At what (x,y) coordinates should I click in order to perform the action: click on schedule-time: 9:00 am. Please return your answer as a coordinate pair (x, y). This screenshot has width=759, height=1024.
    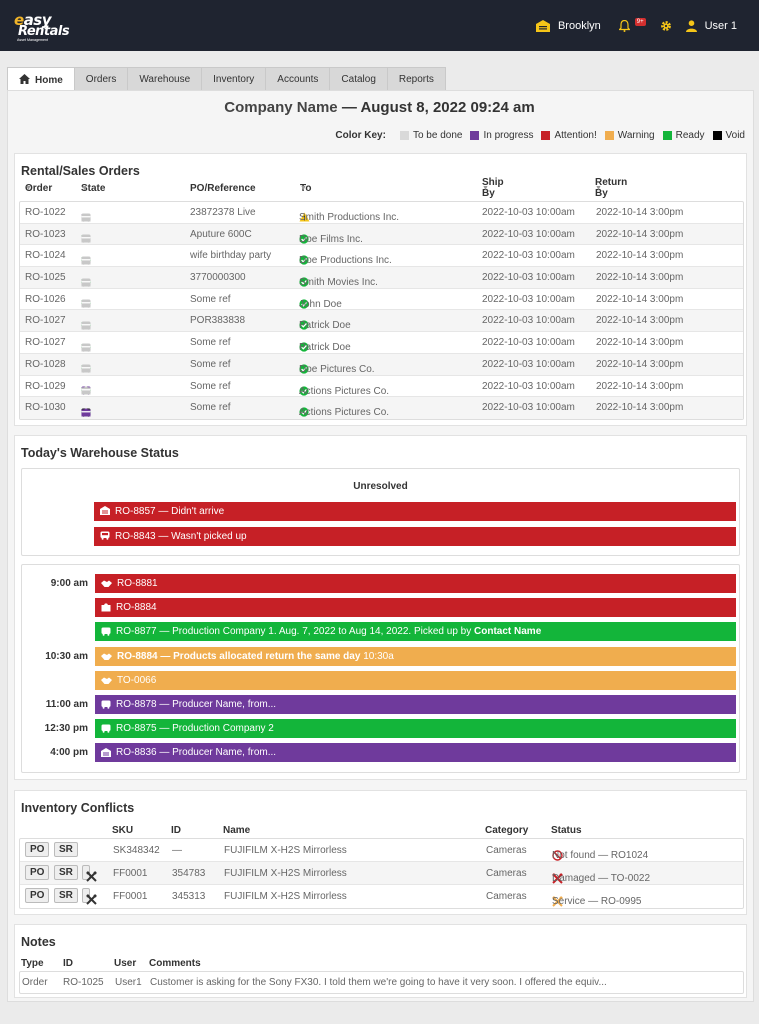
    Looking at the image, I should click on (69, 583).